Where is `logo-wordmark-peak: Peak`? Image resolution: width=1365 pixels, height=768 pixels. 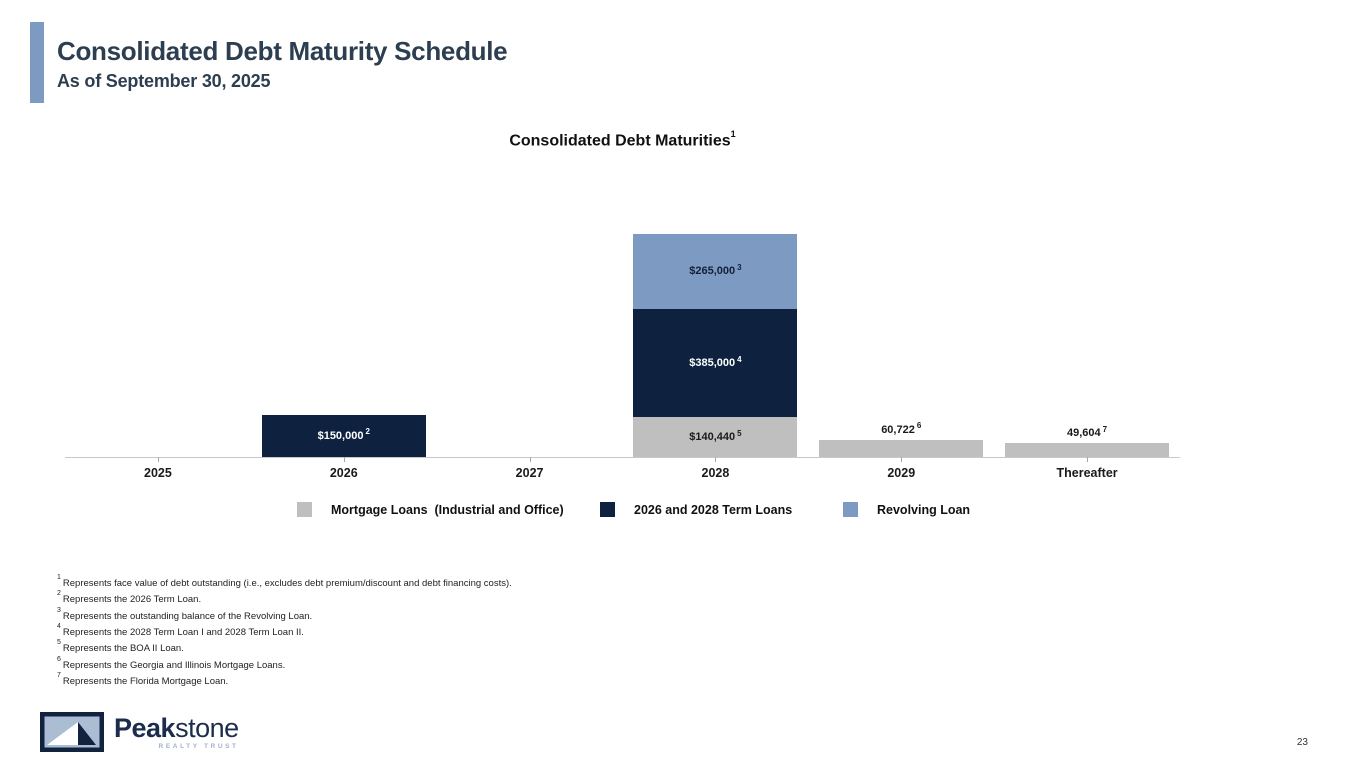 logo-wordmark-peak: Peak is located at coordinates (145, 728).